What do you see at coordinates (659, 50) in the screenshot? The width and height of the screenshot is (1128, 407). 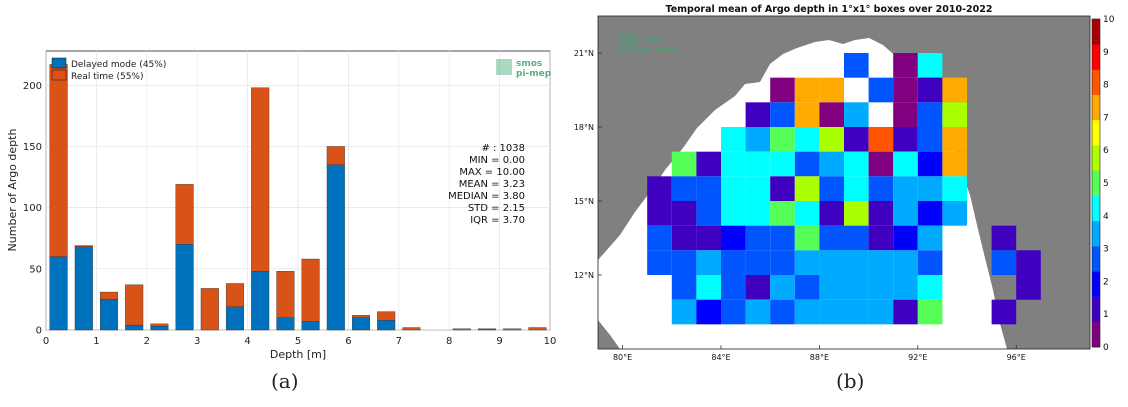 I see `map-logo-text-2: pi-mep` at bounding box center [659, 50].